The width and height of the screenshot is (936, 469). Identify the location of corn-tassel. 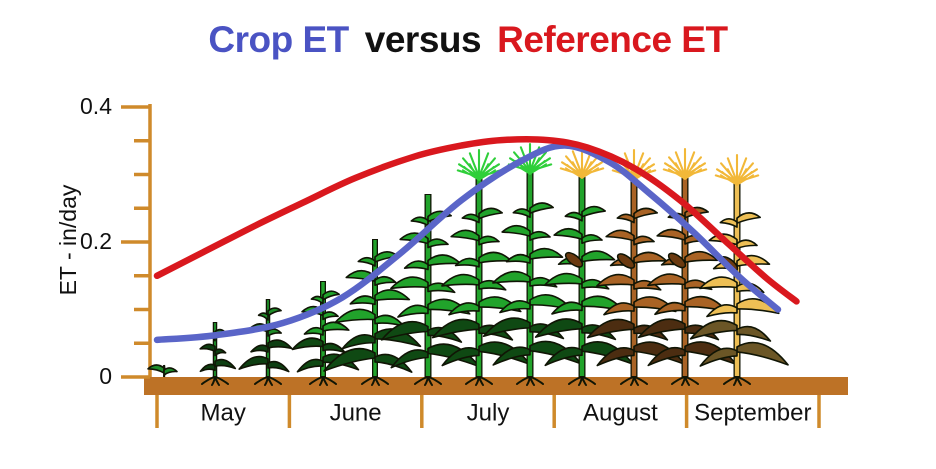
(479, 164).